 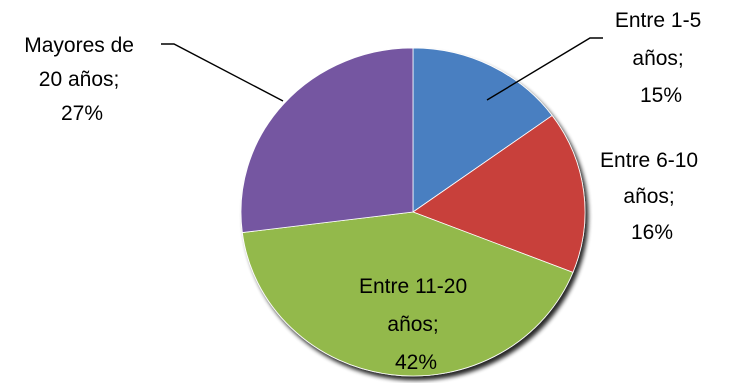 I want to click on slice-label-entre-11-20: Entre 11-20 años; 42%, so click(x=416, y=324).